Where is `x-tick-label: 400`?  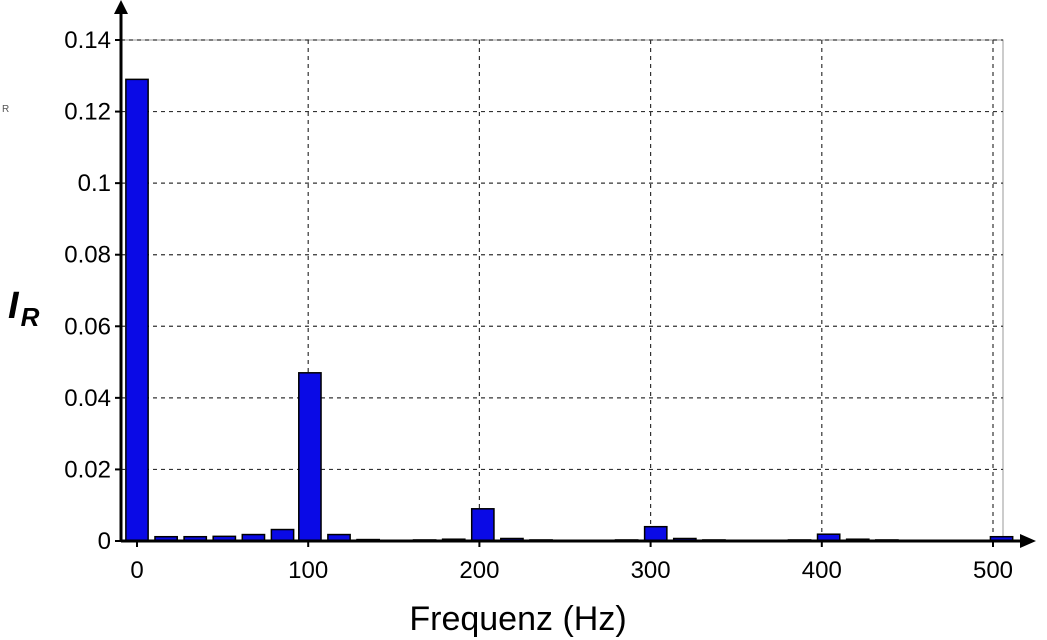 x-tick-label: 400 is located at coordinates (822, 570).